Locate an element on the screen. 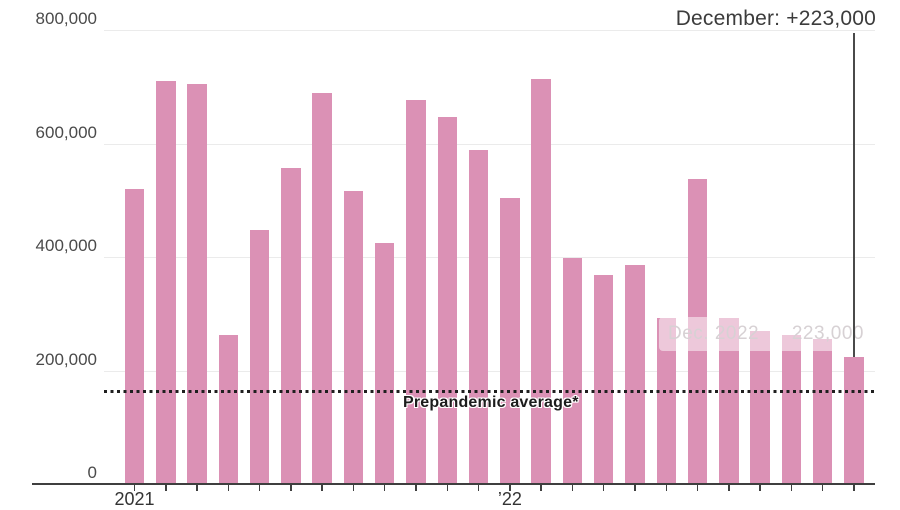 This screenshot has width=900, height=510. december-annotation-line is located at coordinates (854, 195).